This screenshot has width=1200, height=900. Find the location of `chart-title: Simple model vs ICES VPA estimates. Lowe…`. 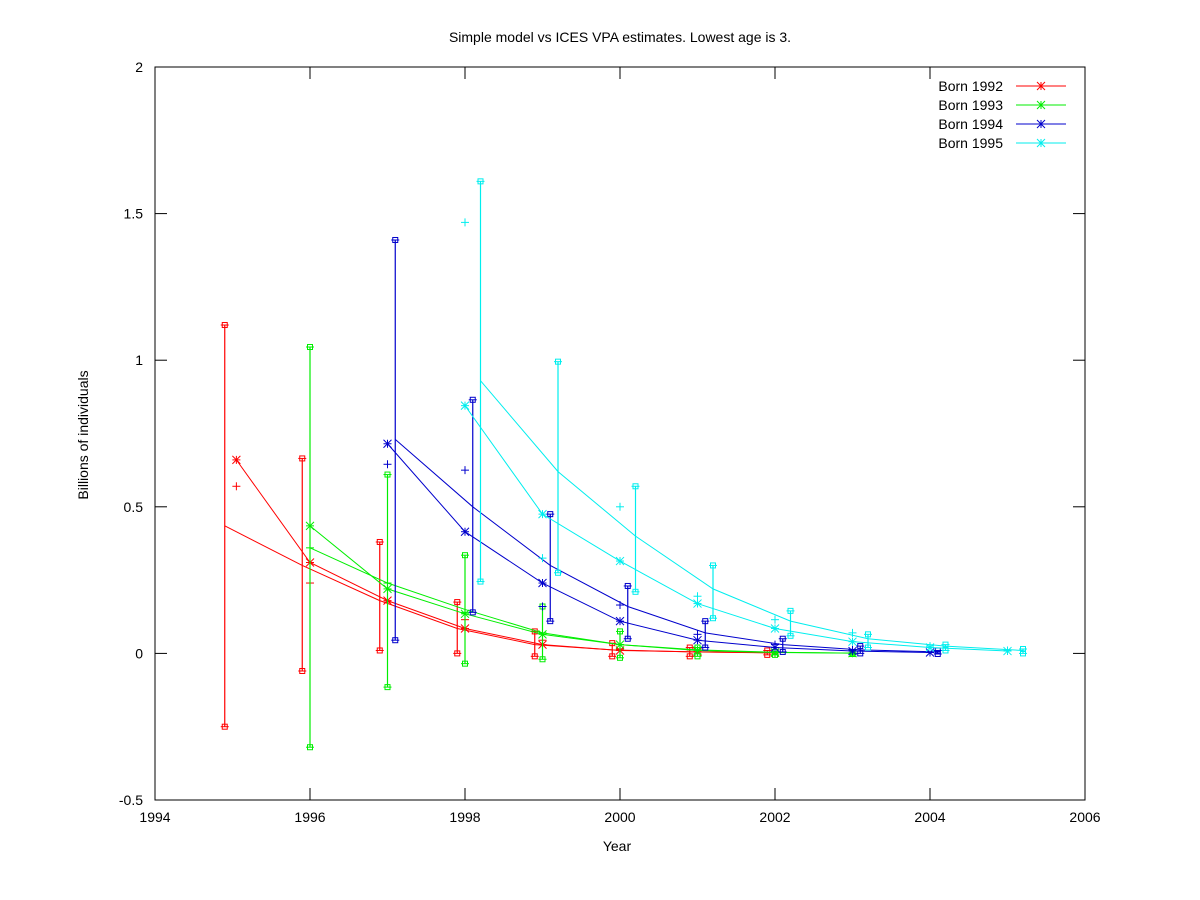

chart-title: Simple model vs ICES VPA estimates. Lowe… is located at coordinates (620, 37).